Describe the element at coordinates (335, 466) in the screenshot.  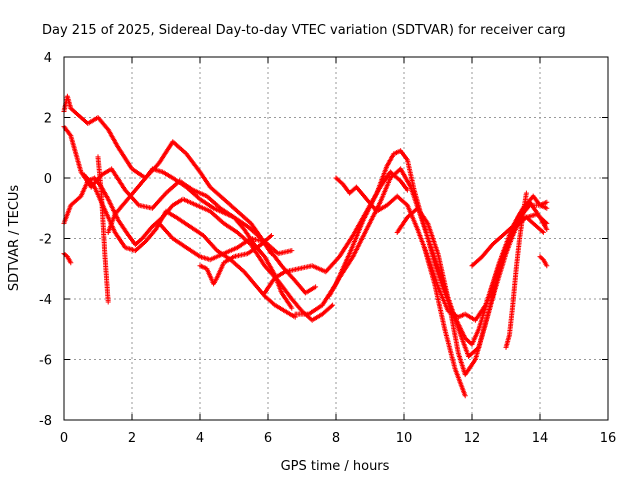
I see `x-axis-label: GPS time / hours` at that location.